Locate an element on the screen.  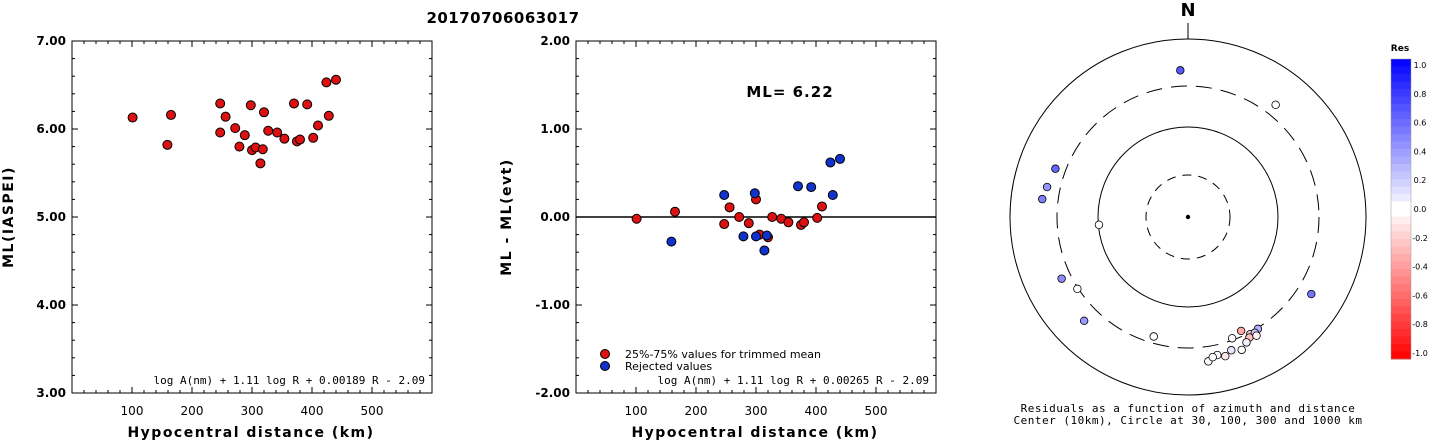
colorbar-tick-label: 0.0 is located at coordinates (1420, 209).